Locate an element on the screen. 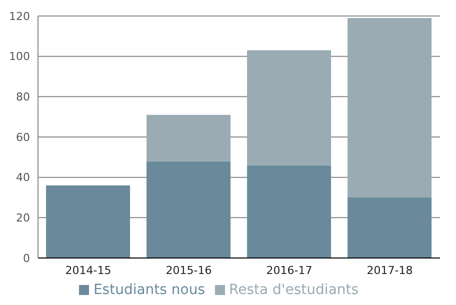 The height and width of the screenshot is (305, 456). y-tick-label: 120 is located at coordinates (19, 16).